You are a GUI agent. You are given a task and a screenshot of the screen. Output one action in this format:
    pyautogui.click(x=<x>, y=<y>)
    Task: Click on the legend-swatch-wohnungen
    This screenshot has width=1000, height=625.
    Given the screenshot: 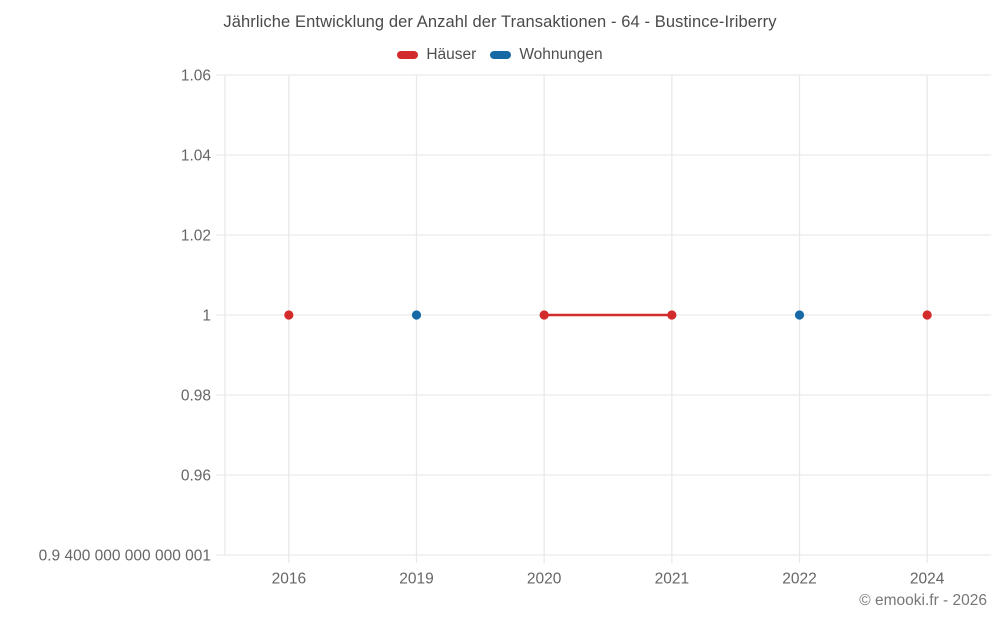 What is the action you would take?
    pyautogui.click(x=501, y=55)
    